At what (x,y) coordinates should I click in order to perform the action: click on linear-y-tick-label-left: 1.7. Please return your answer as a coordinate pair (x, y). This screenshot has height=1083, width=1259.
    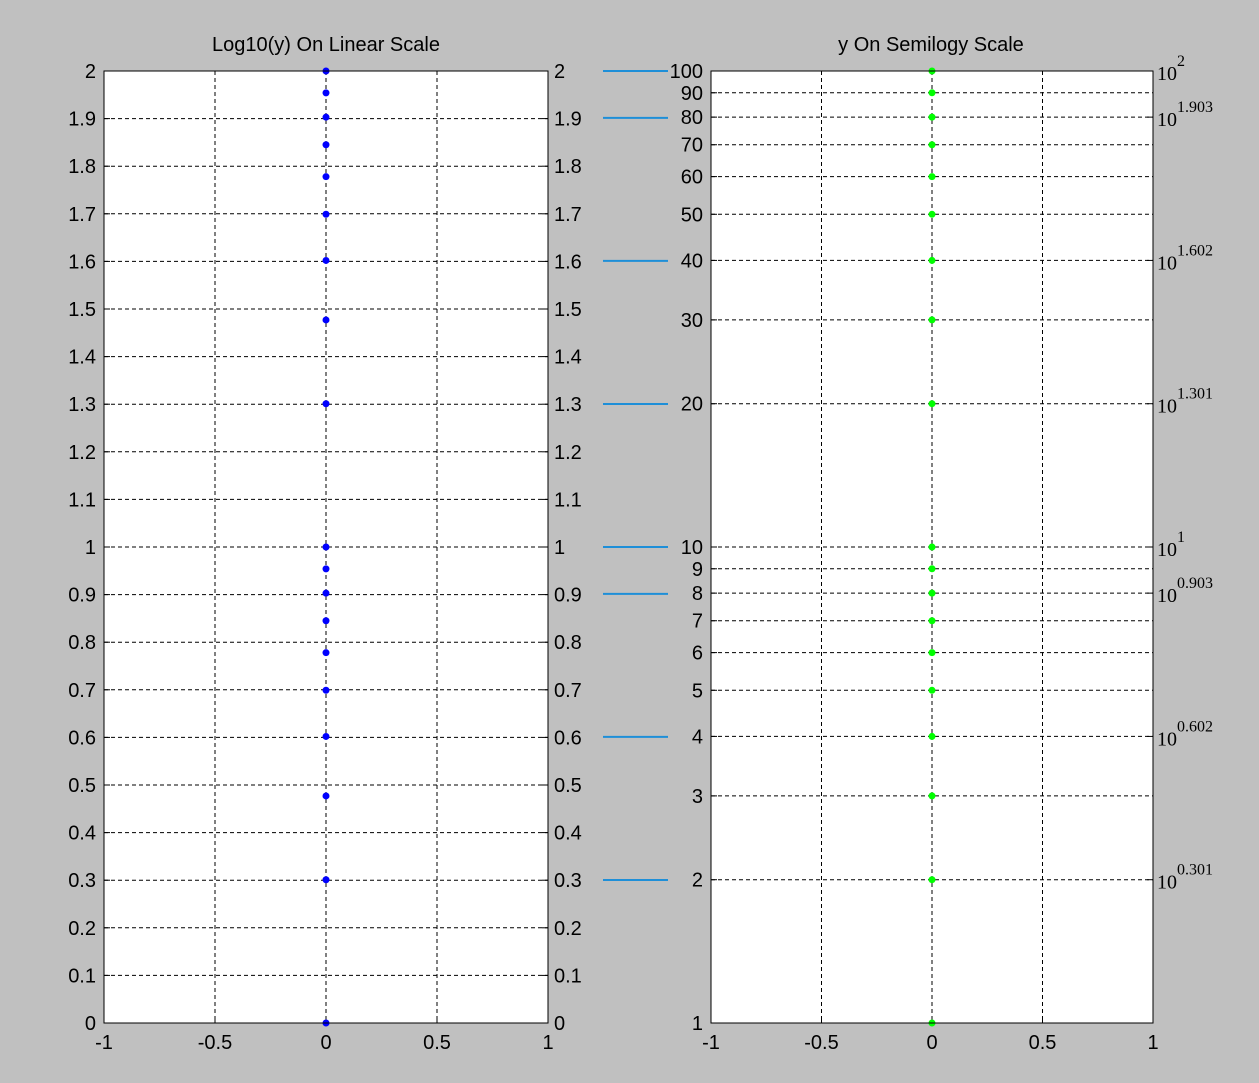
    Looking at the image, I should click on (82, 215).